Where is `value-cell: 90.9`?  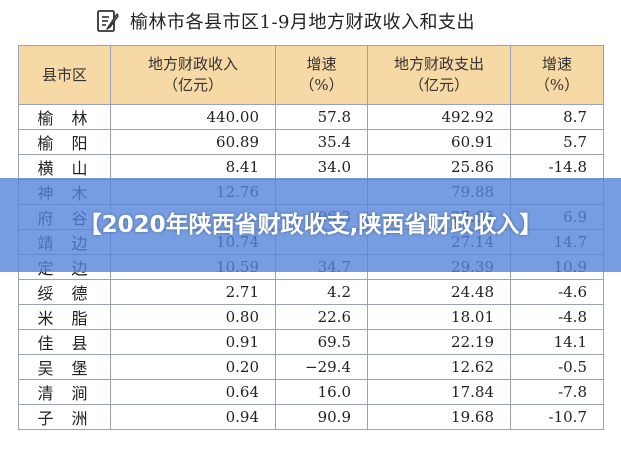 value-cell: 90.9 is located at coordinates (321, 417).